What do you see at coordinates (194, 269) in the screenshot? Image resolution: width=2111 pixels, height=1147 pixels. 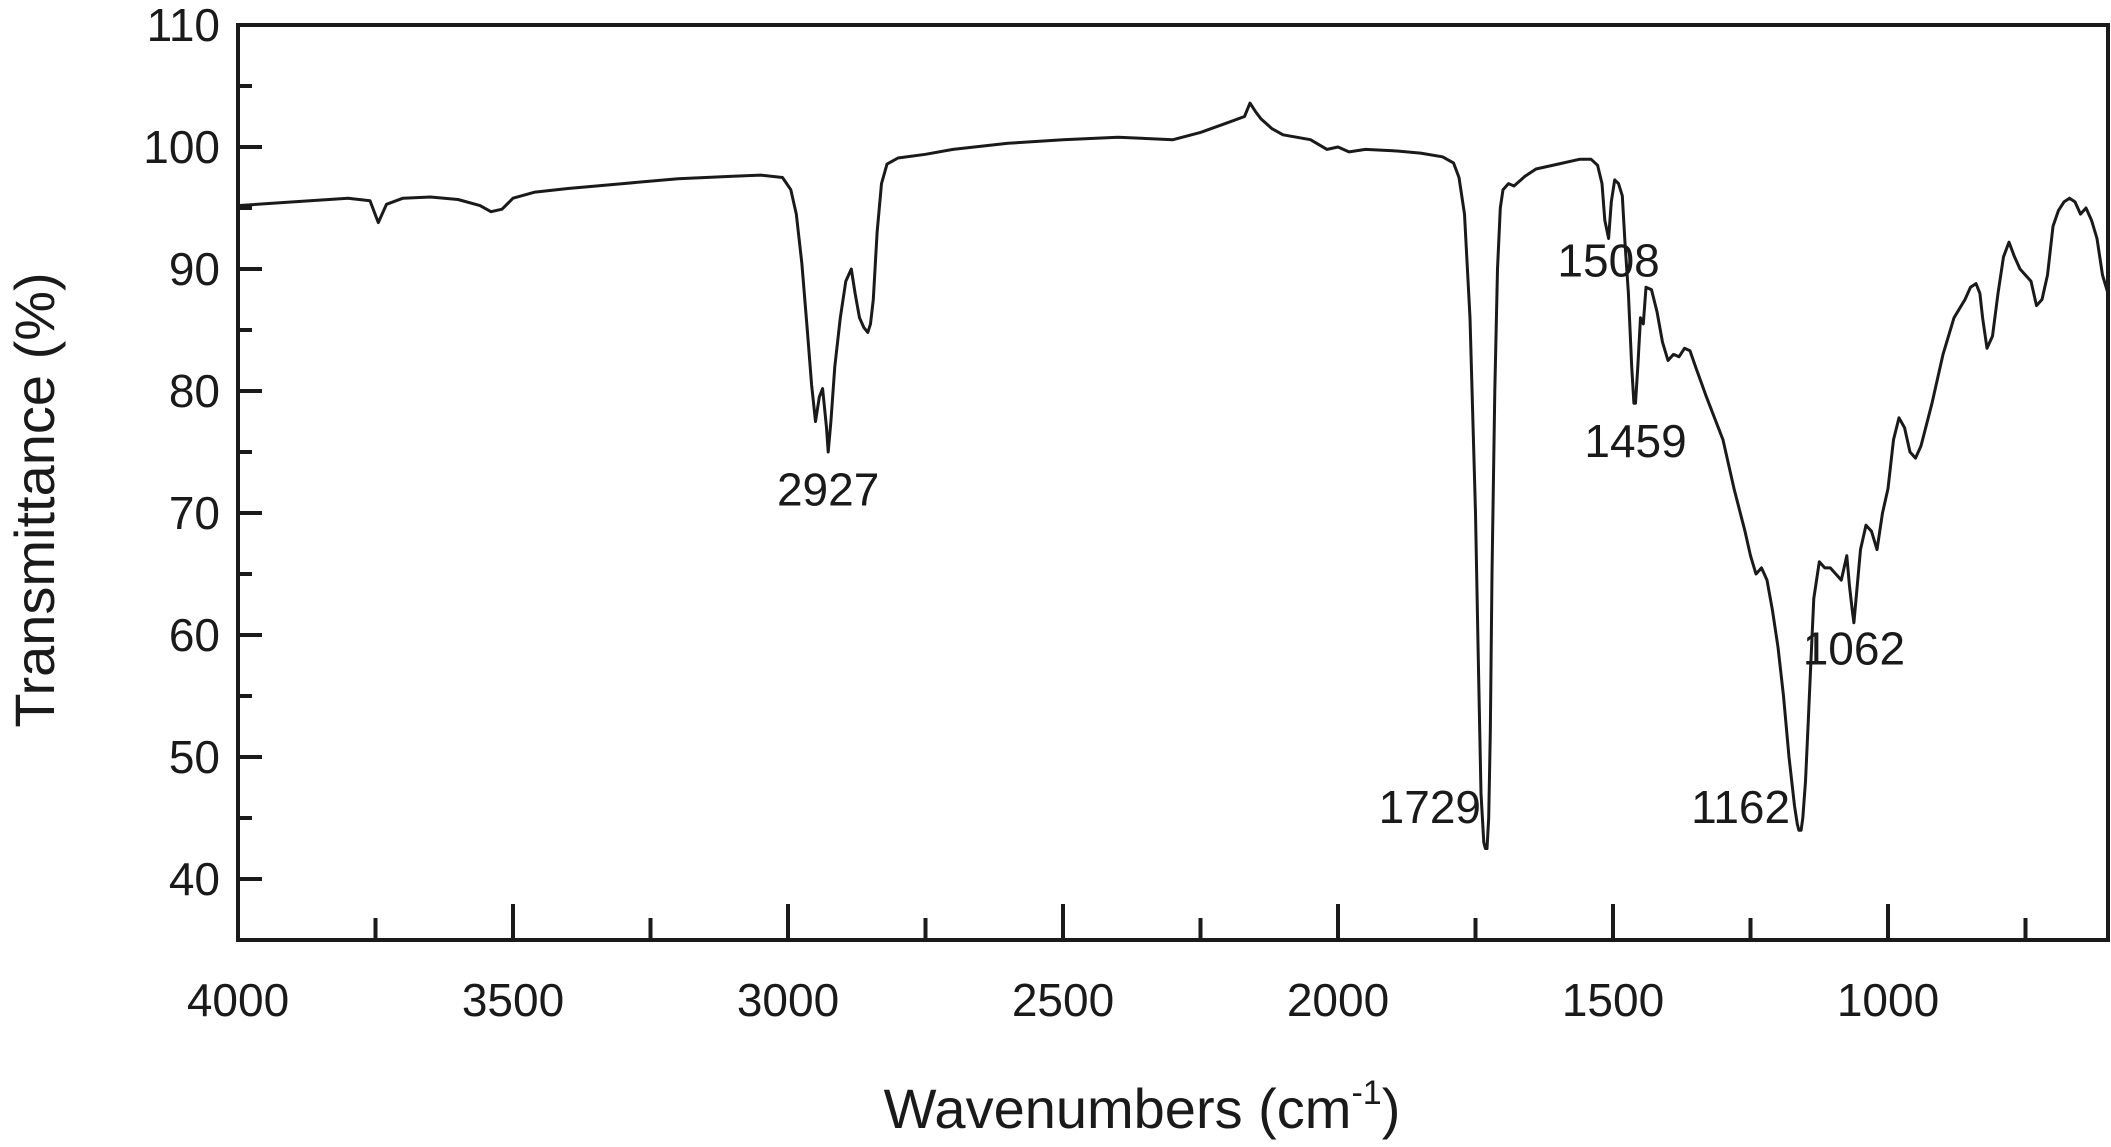 I see `y-tick-label: 90` at bounding box center [194, 269].